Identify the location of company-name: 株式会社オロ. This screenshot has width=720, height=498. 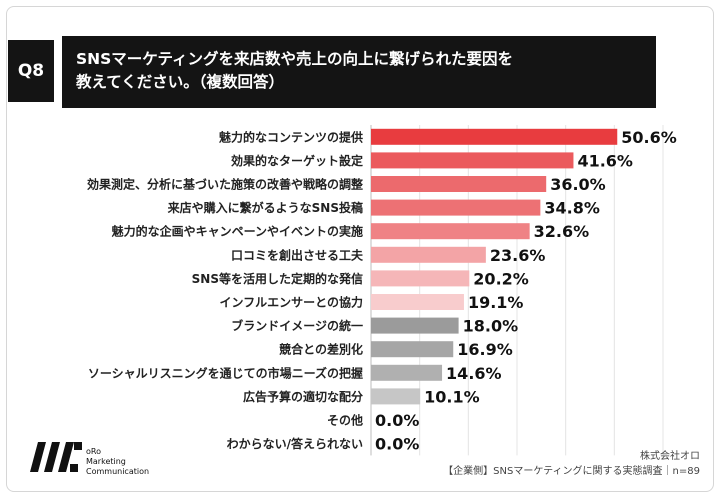
(670, 456).